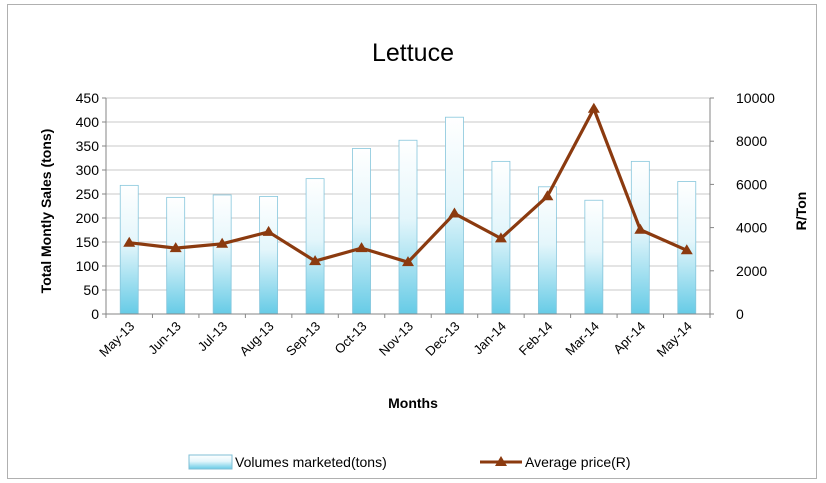  I want to click on x-tick-label: Sep-13, so click(303, 339).